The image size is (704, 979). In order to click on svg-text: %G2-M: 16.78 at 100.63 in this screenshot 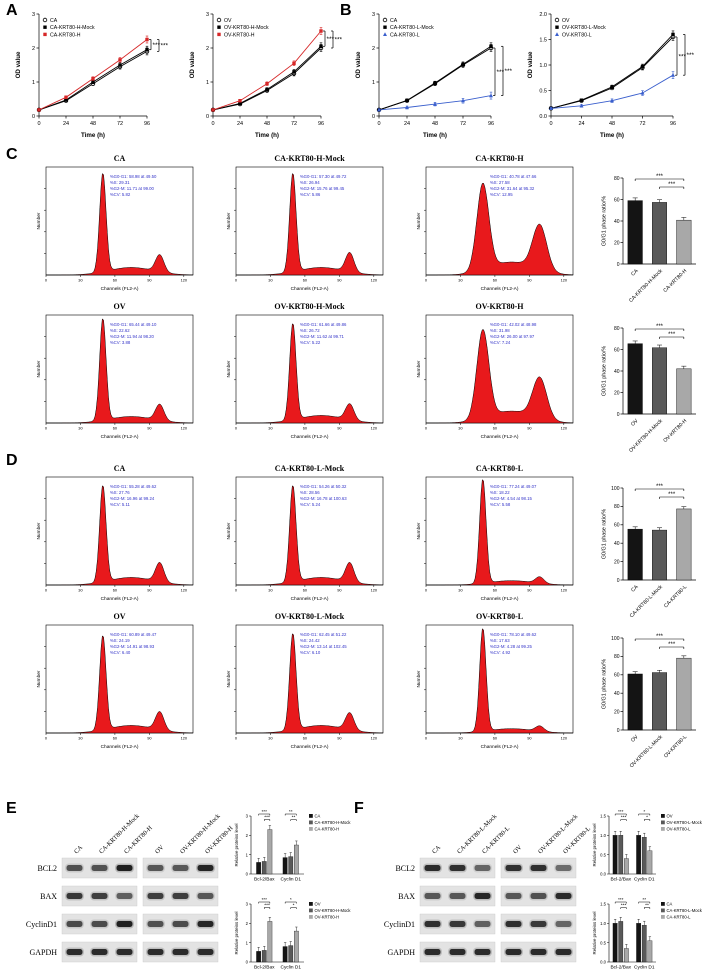, I will do `click(323, 498)`.